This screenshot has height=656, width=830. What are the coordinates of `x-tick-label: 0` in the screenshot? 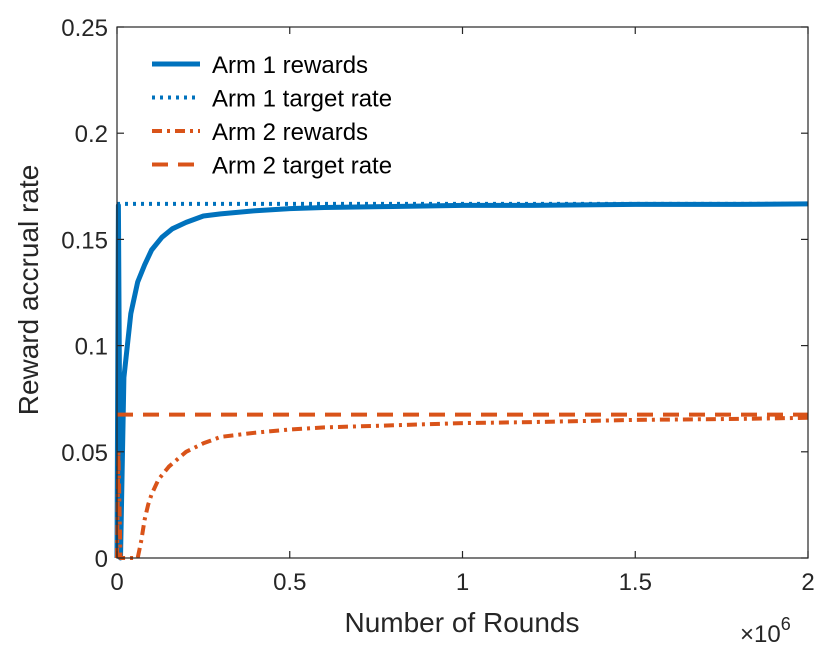 It's located at (116, 582).